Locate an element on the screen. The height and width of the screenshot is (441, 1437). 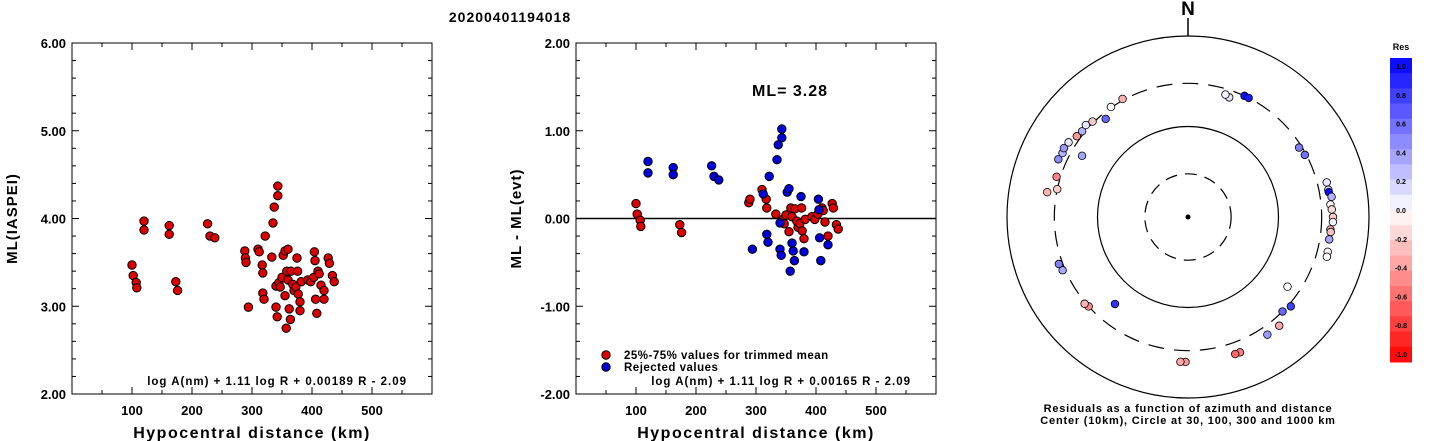
colorbar-tick-label: 0.8 is located at coordinates (1401, 96).